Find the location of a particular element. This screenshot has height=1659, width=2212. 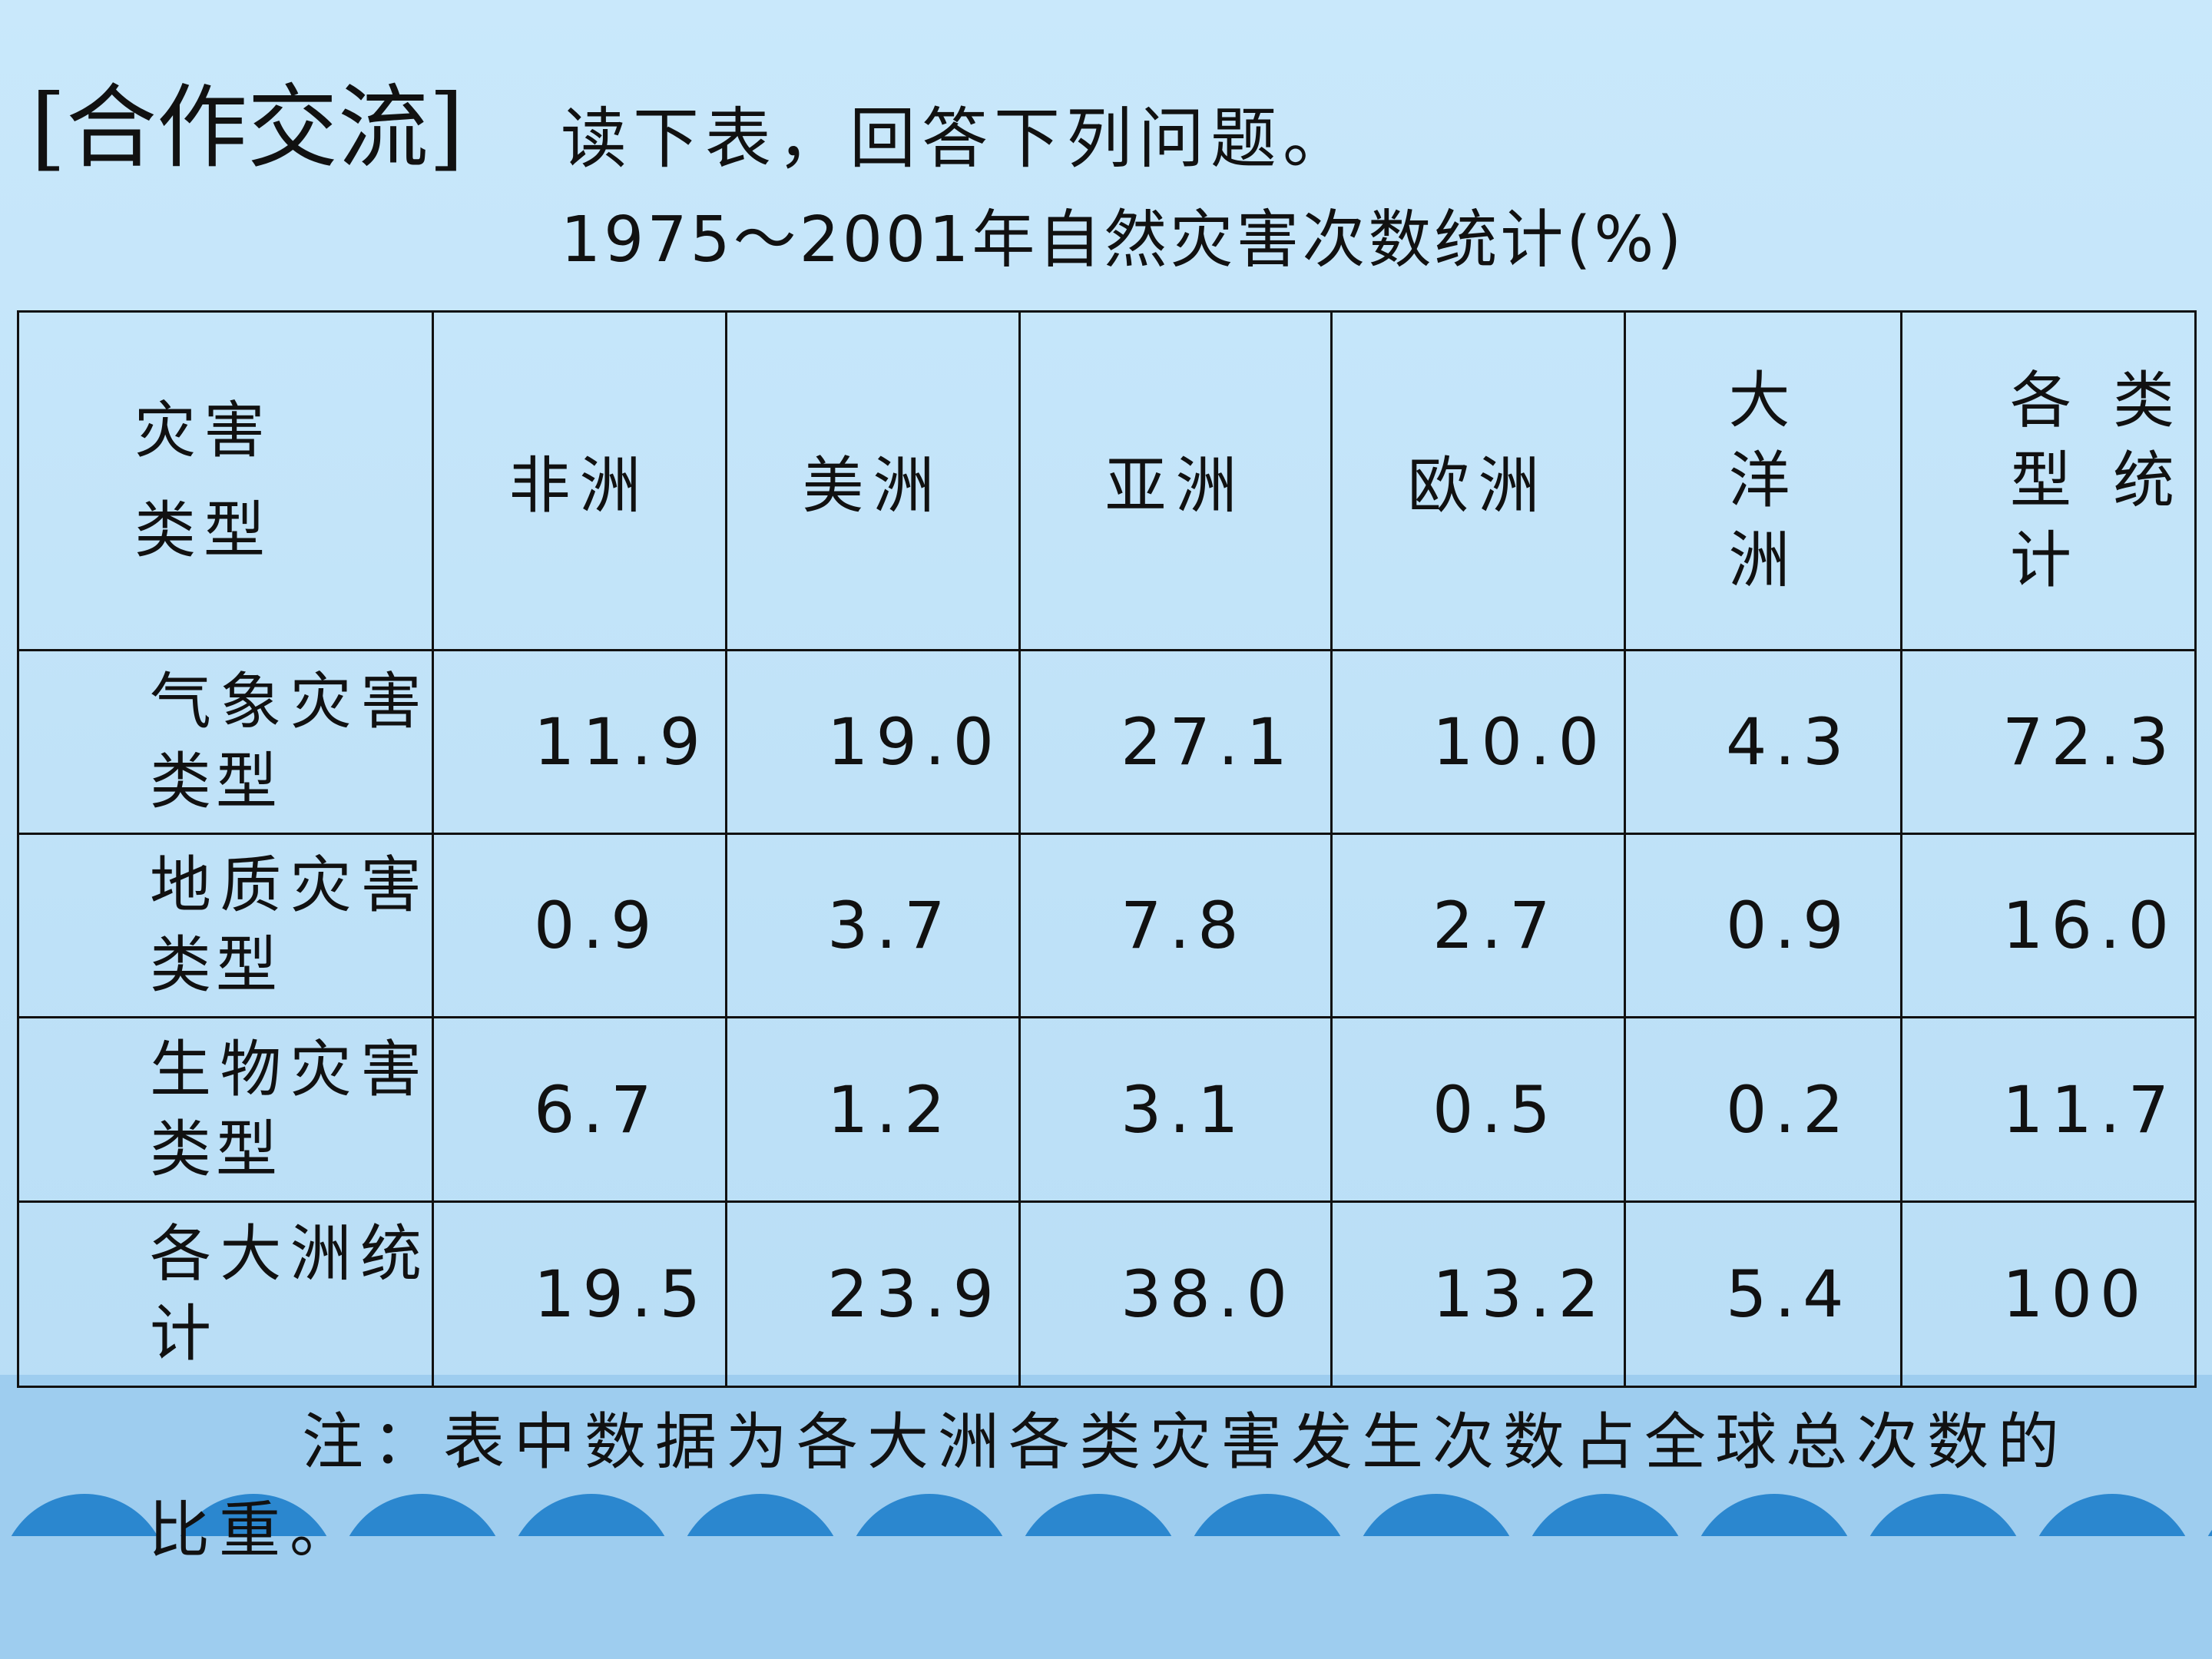

row-label-cell: 气象灾害类型 is located at coordinates (225, 742).